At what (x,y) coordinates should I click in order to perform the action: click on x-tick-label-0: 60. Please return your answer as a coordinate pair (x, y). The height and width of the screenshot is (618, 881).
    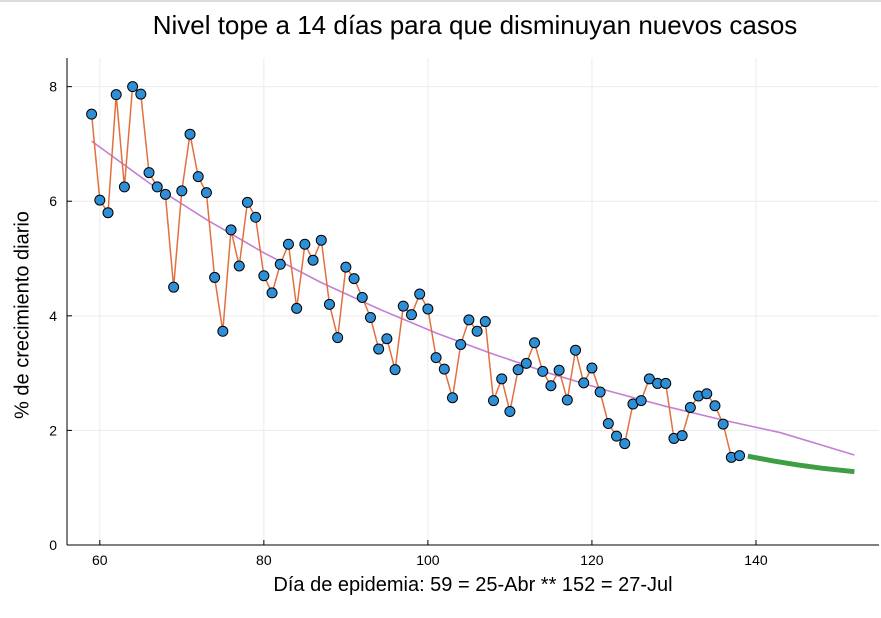
    Looking at the image, I should click on (100, 560).